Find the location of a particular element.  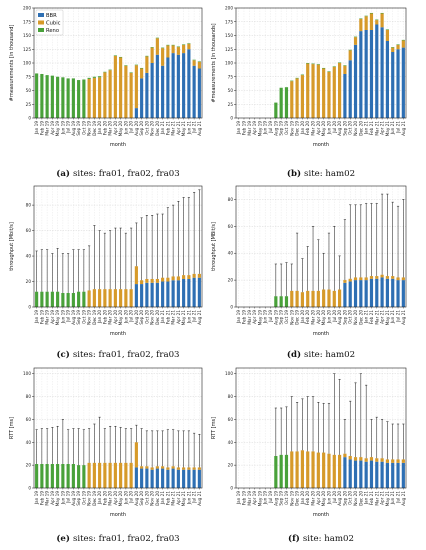

x-tick-label: Feb 21 is located at coordinates (371, 317).